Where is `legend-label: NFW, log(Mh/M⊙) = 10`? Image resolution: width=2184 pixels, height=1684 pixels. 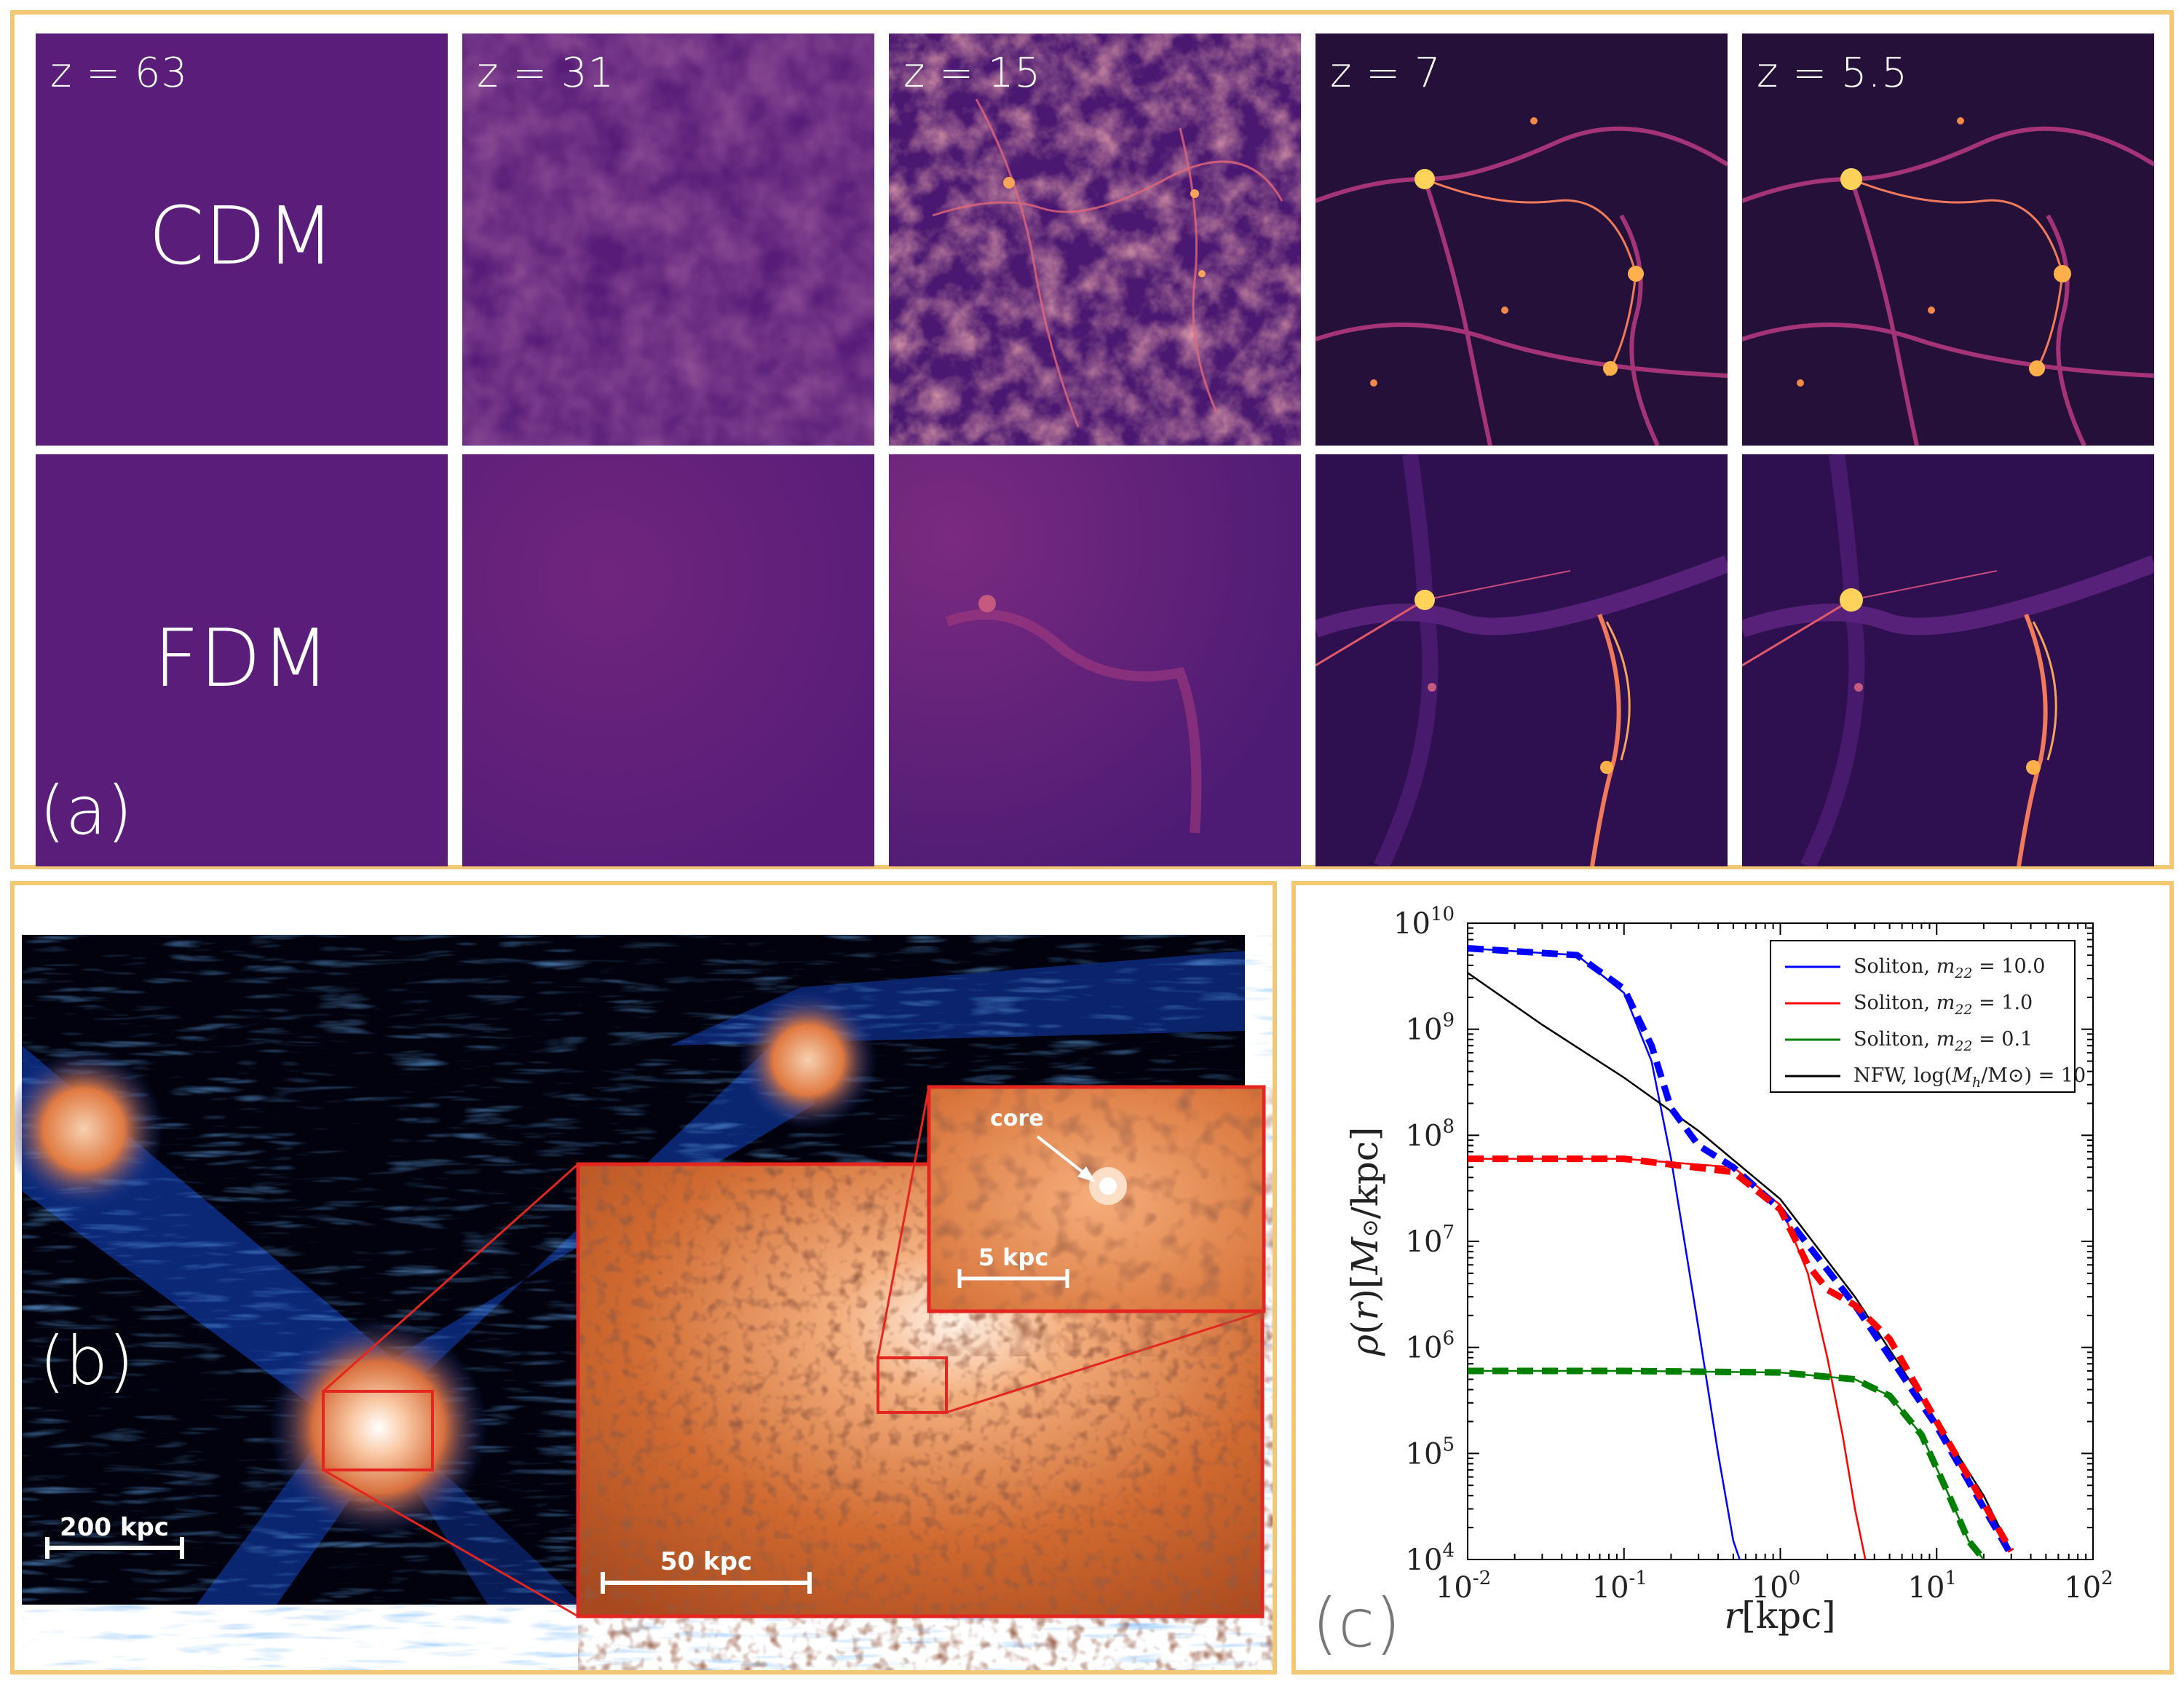 legend-label: NFW, log(Mh/M⊙) = 10 is located at coordinates (1969, 1077).